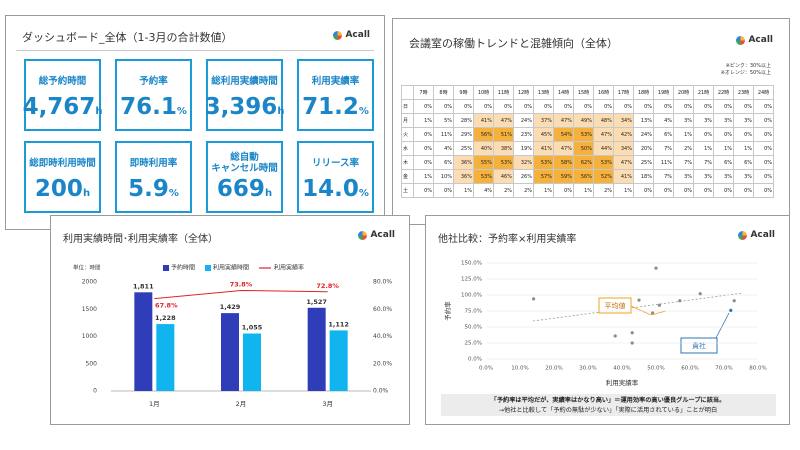  I want to click on hour-header: 22時, so click(723, 92).